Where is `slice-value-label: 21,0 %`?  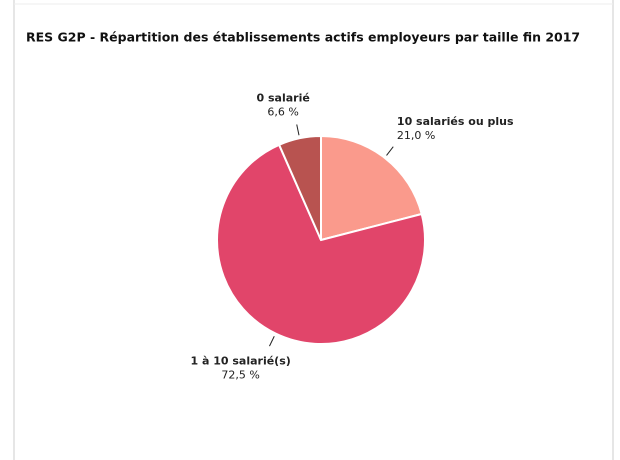
slice-value-label: 21,0 % is located at coordinates (416, 135).